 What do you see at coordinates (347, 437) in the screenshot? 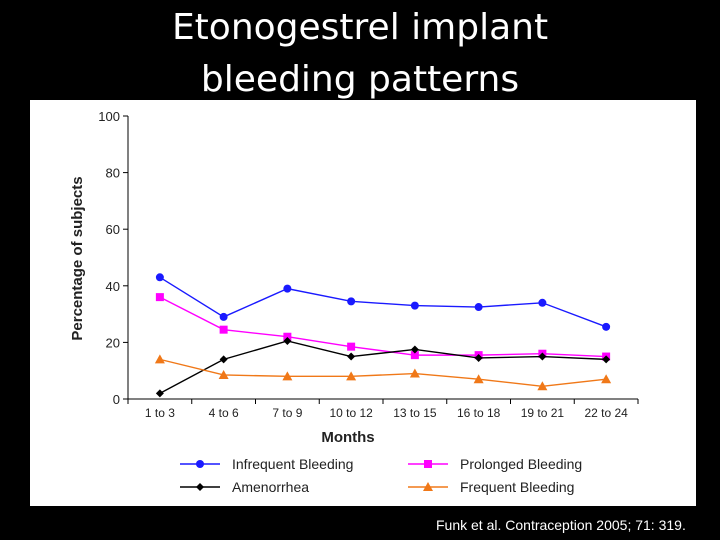
I see `x-axis-title: Months` at bounding box center [347, 437].